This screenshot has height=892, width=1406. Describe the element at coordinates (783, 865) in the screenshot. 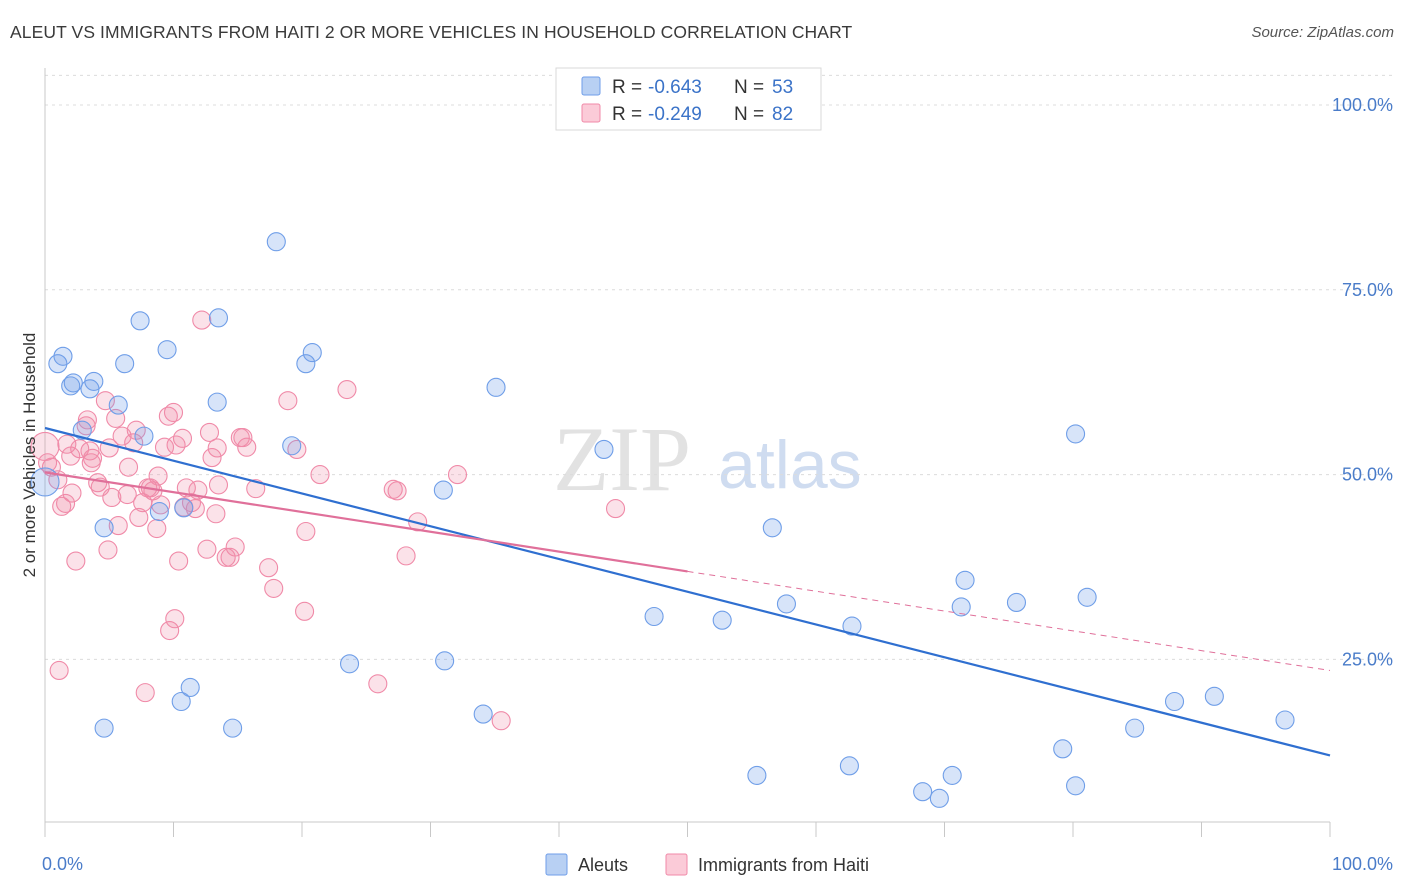

I see `legend-label-haiti: Immigrants from Haiti` at that location.